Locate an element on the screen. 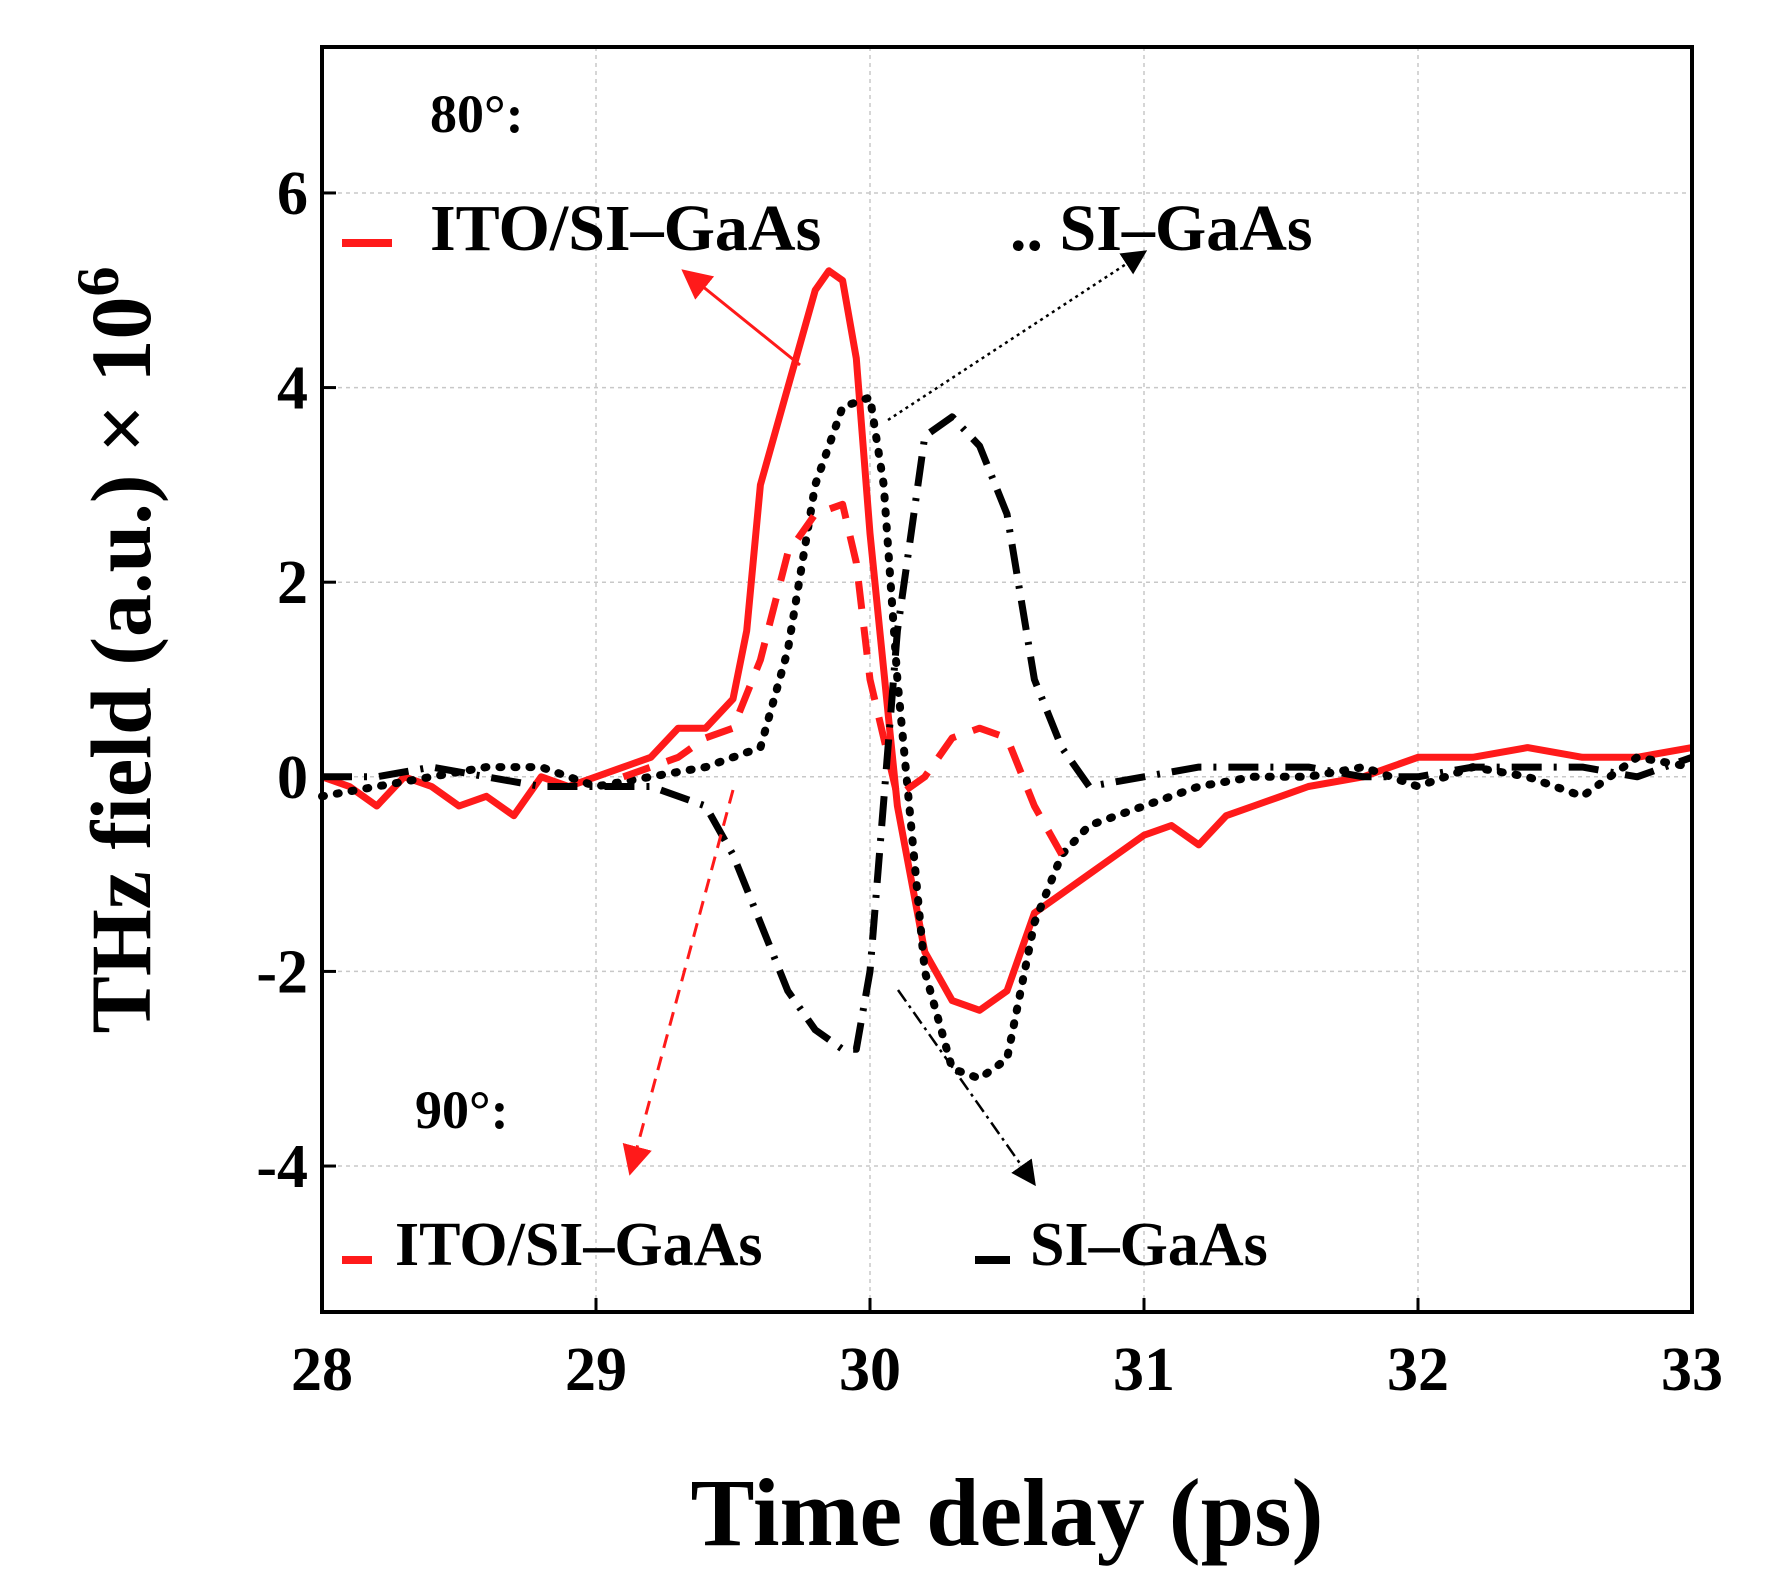 Image resolution: width=1779 pixels, height=1590 pixels. arrow-80-ito is located at coordinates (741, 318).